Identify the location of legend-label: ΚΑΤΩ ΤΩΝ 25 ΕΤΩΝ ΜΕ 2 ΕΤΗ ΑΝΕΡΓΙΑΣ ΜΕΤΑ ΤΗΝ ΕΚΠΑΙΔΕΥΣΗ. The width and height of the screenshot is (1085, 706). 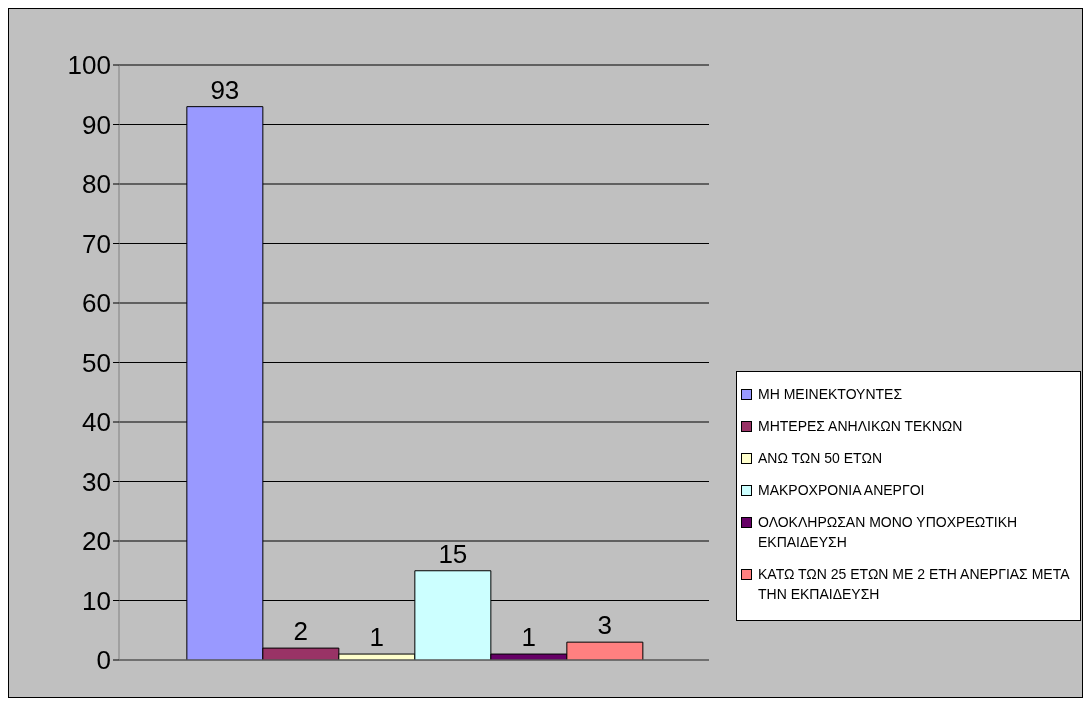
(914, 584).